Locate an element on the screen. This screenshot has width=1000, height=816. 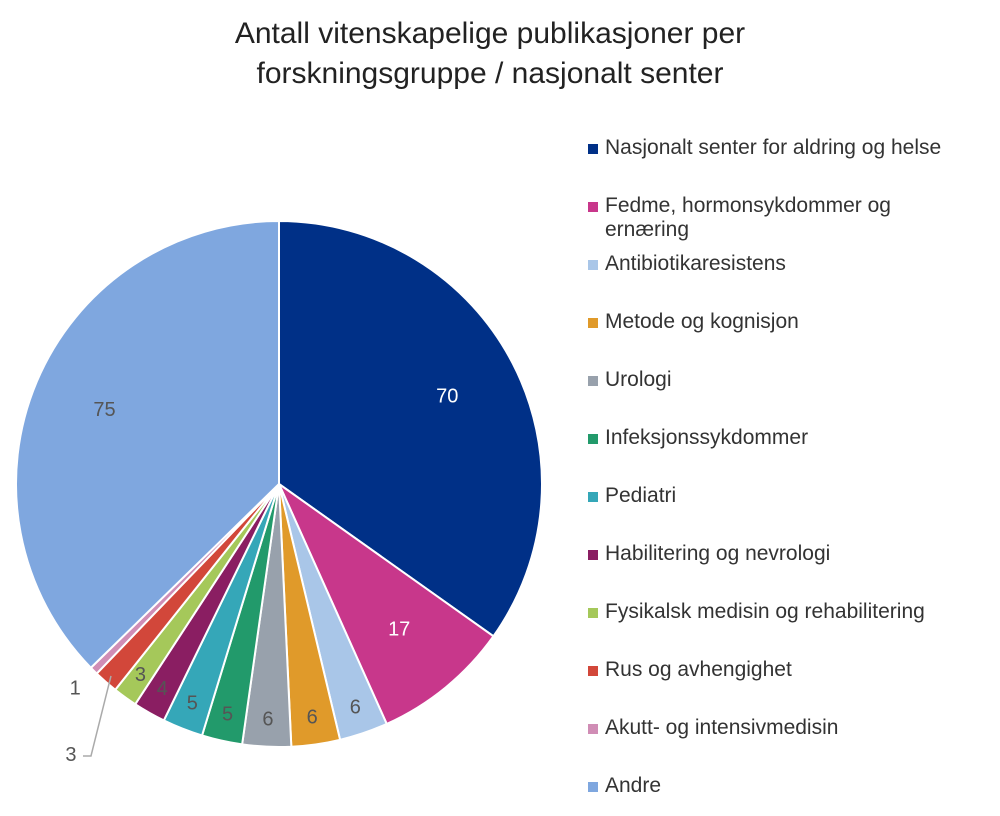
legend-item: Nasjonalt senter for aldring og helse is located at coordinates (794, 148).